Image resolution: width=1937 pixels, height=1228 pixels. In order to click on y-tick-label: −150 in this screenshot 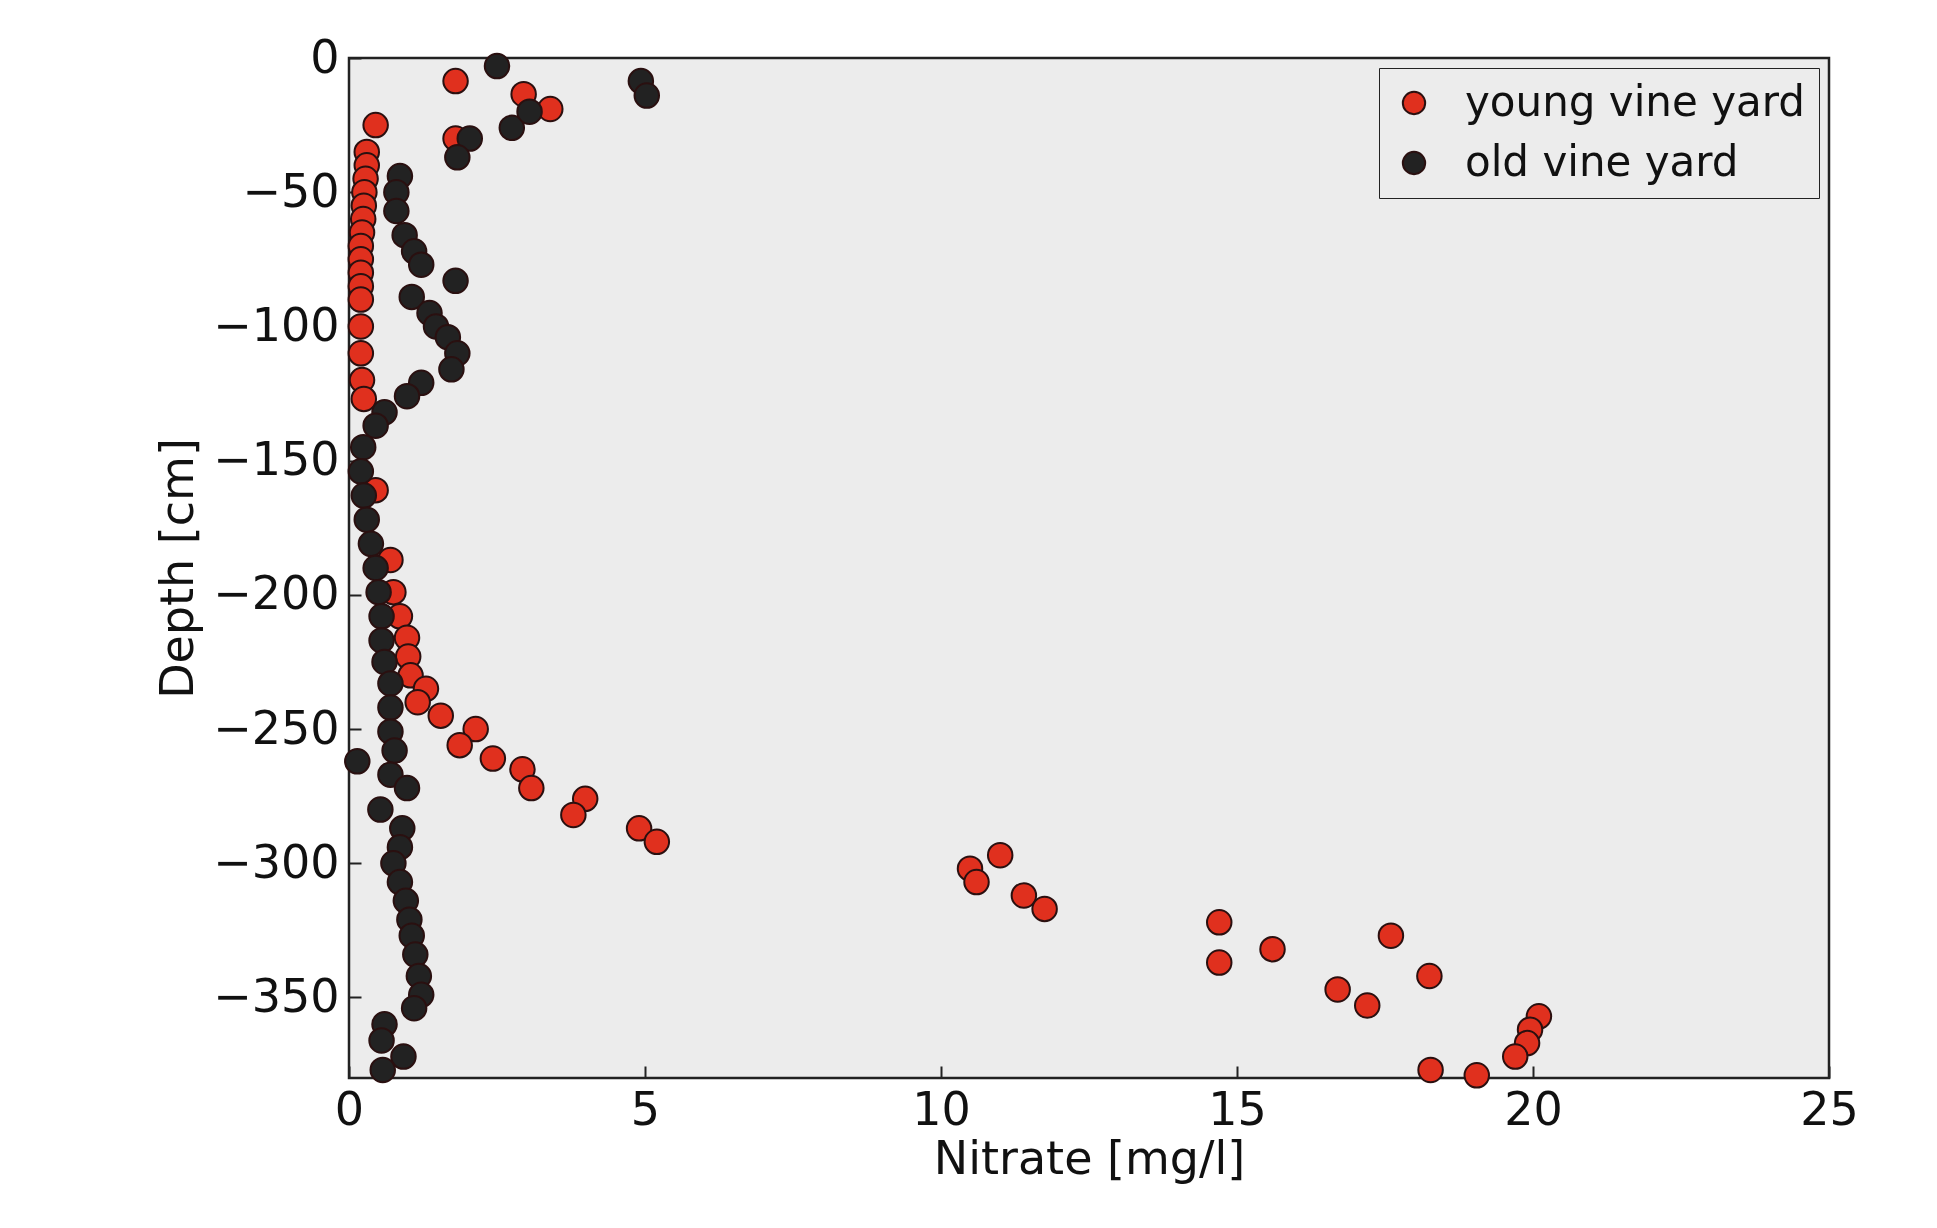, I will do `click(276, 459)`.